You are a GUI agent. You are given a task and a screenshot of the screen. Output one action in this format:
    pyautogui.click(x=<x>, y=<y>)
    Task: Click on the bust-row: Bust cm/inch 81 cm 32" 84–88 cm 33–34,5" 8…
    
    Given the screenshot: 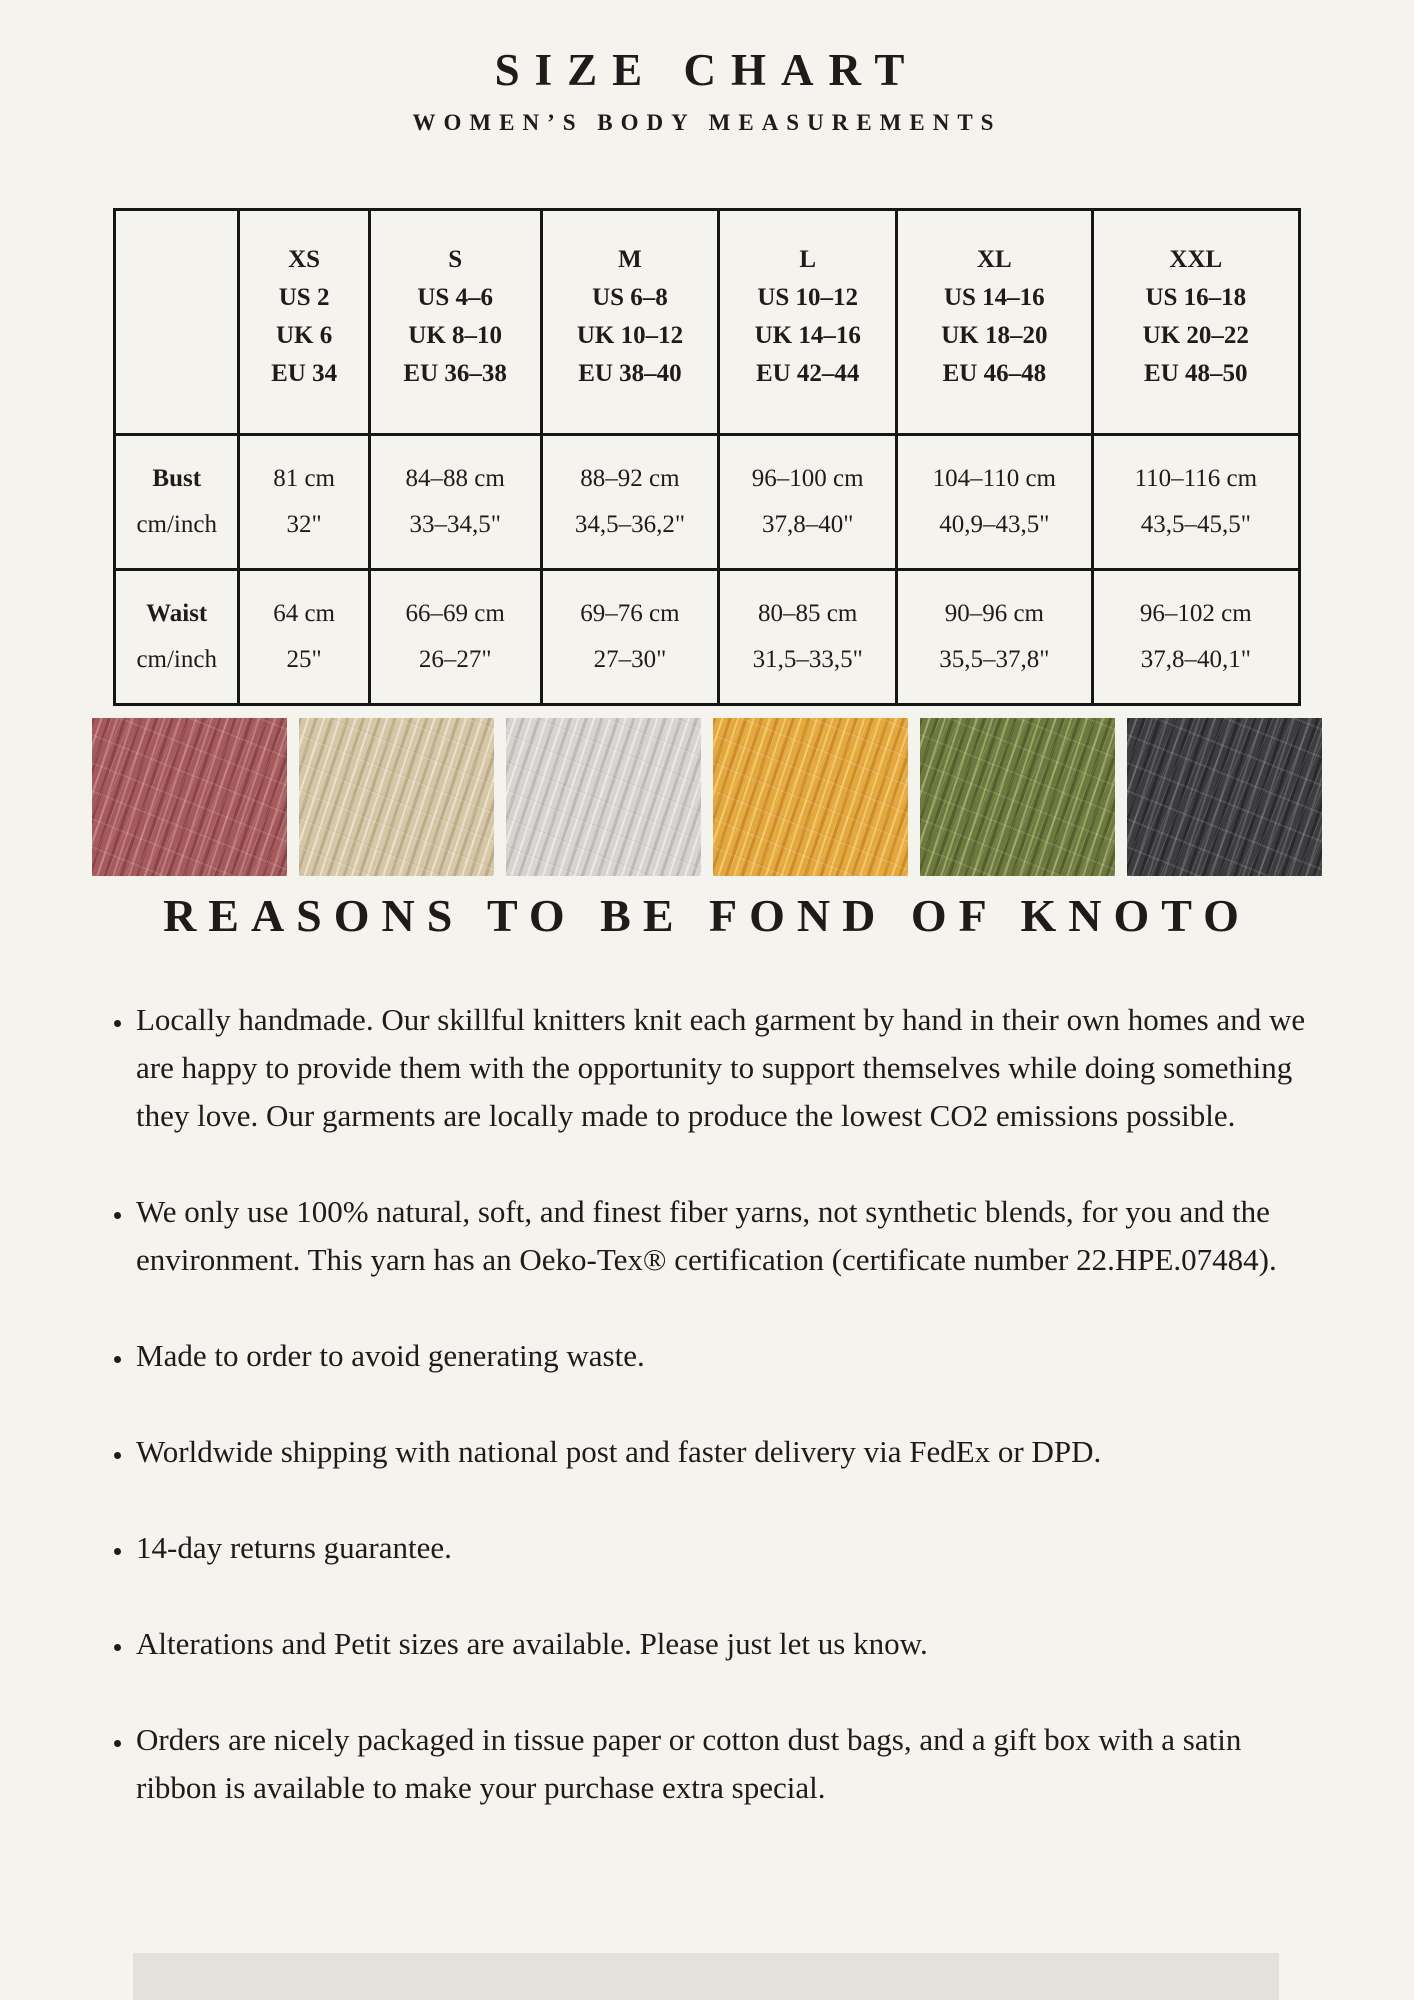 What is the action you would take?
    pyautogui.click(x=707, y=501)
    